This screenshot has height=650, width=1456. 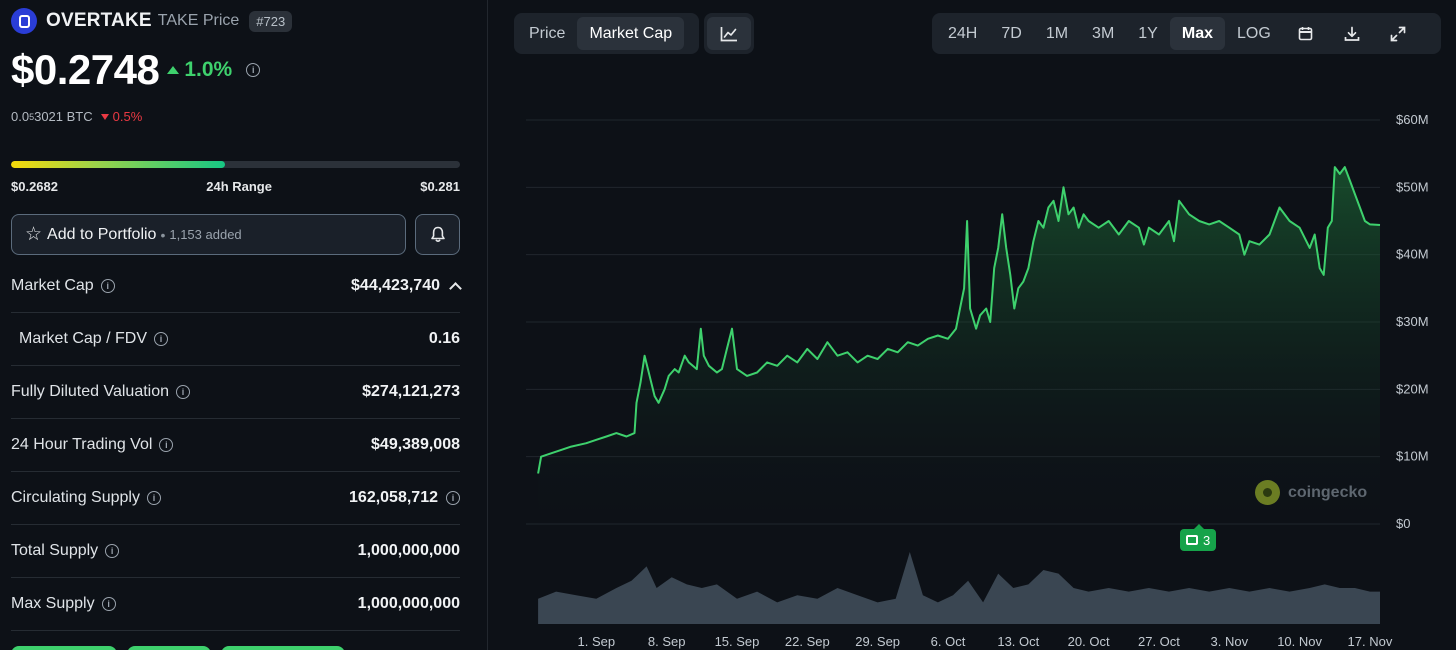 I want to click on panel-divider, so click(x=487, y=325).